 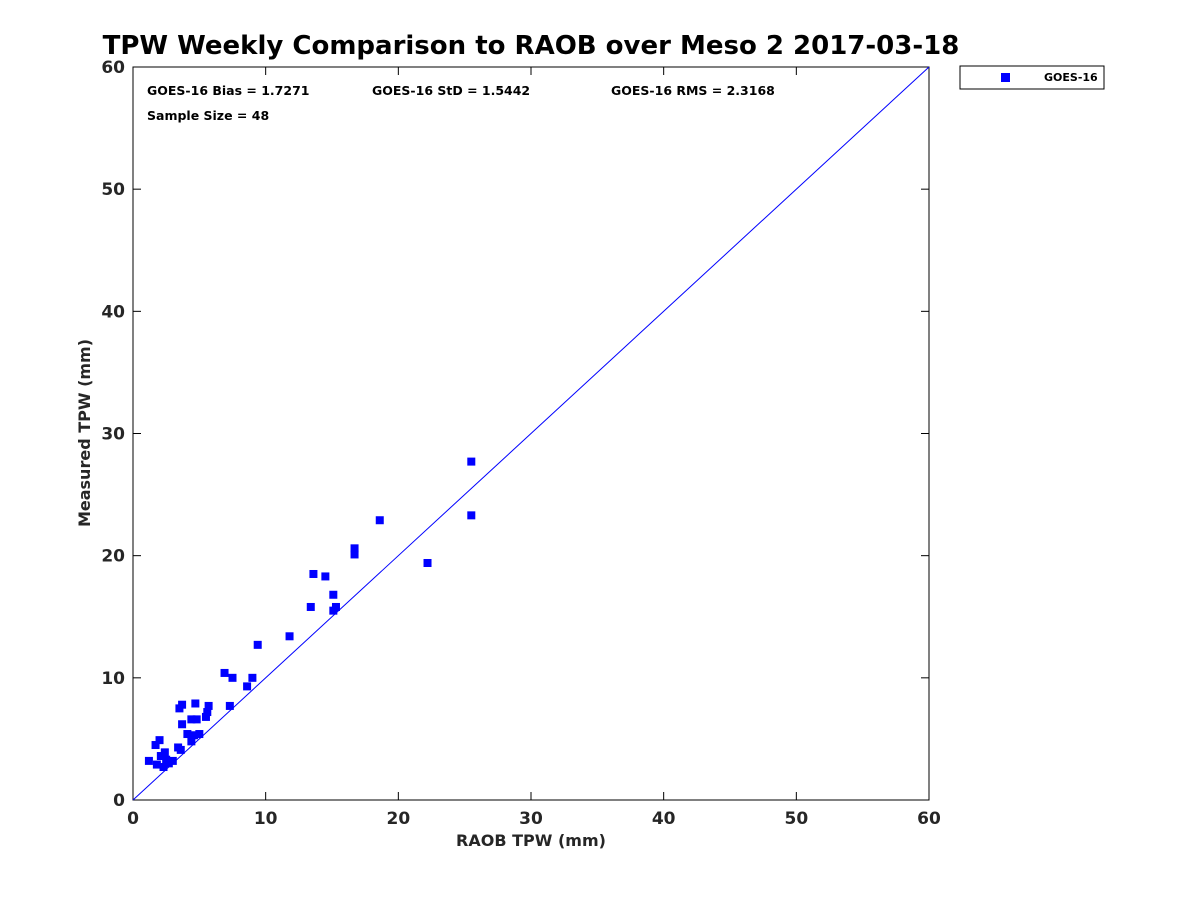 I want to click on stat-std: GOES-16 StD = 1.5442, so click(x=451, y=90).